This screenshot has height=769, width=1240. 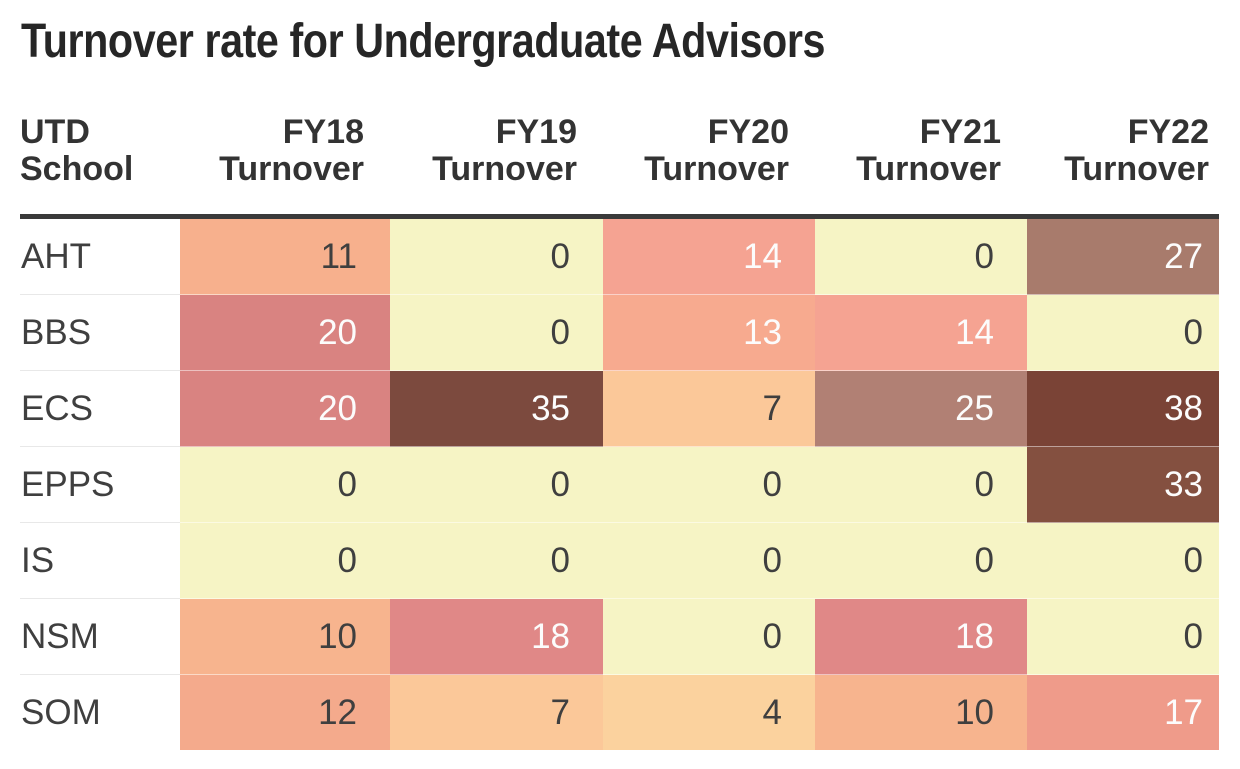 I want to click on heatmap-cell: 17, so click(x=1123, y=712).